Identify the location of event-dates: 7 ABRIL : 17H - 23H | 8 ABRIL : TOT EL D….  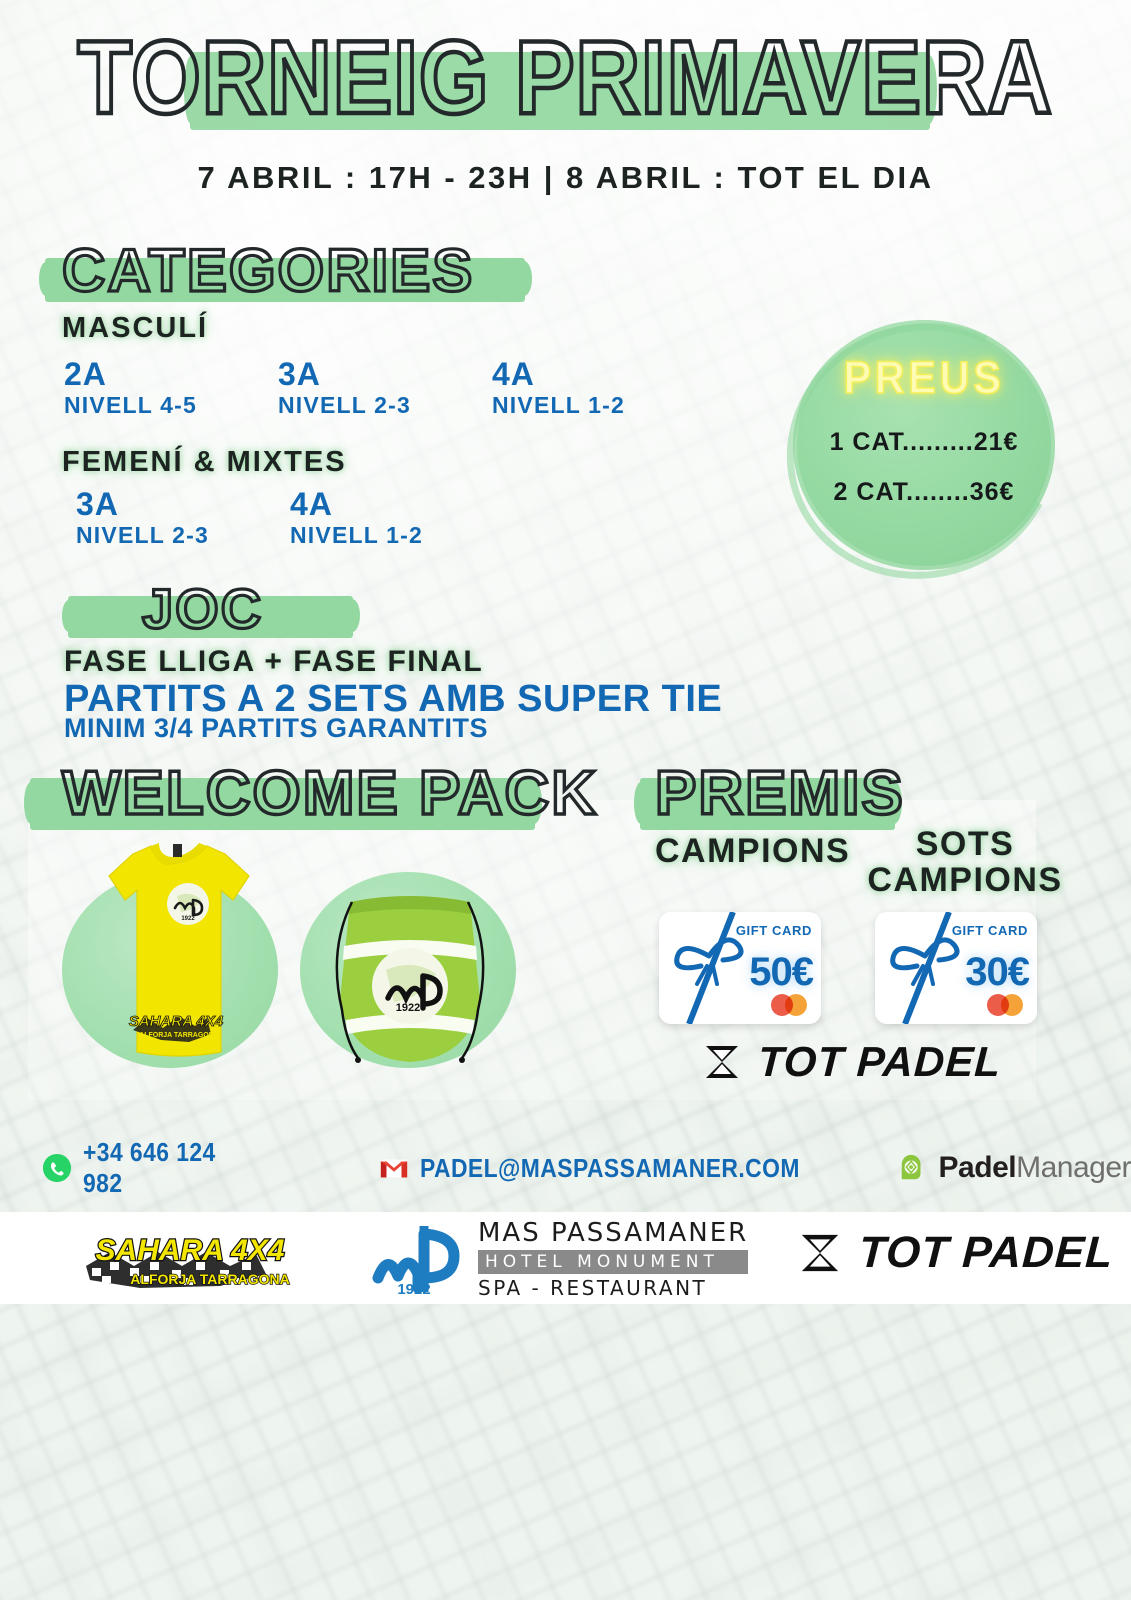
(565, 177).